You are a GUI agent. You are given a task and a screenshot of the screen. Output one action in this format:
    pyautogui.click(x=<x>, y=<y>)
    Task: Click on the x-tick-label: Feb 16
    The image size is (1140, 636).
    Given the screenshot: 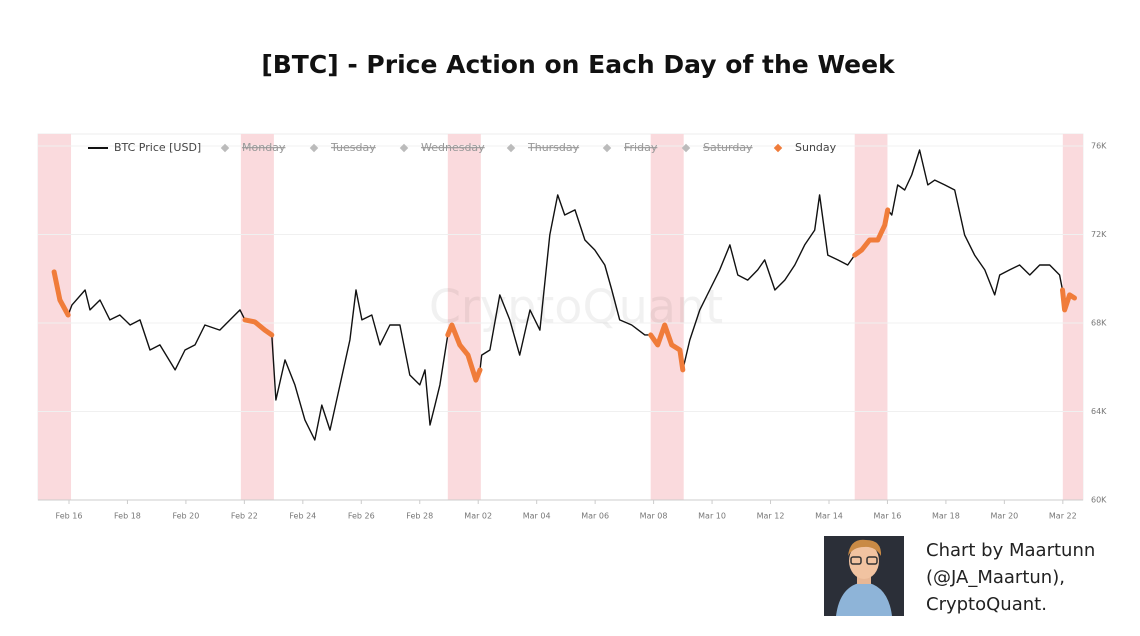 What is the action you would take?
    pyautogui.click(x=69, y=516)
    